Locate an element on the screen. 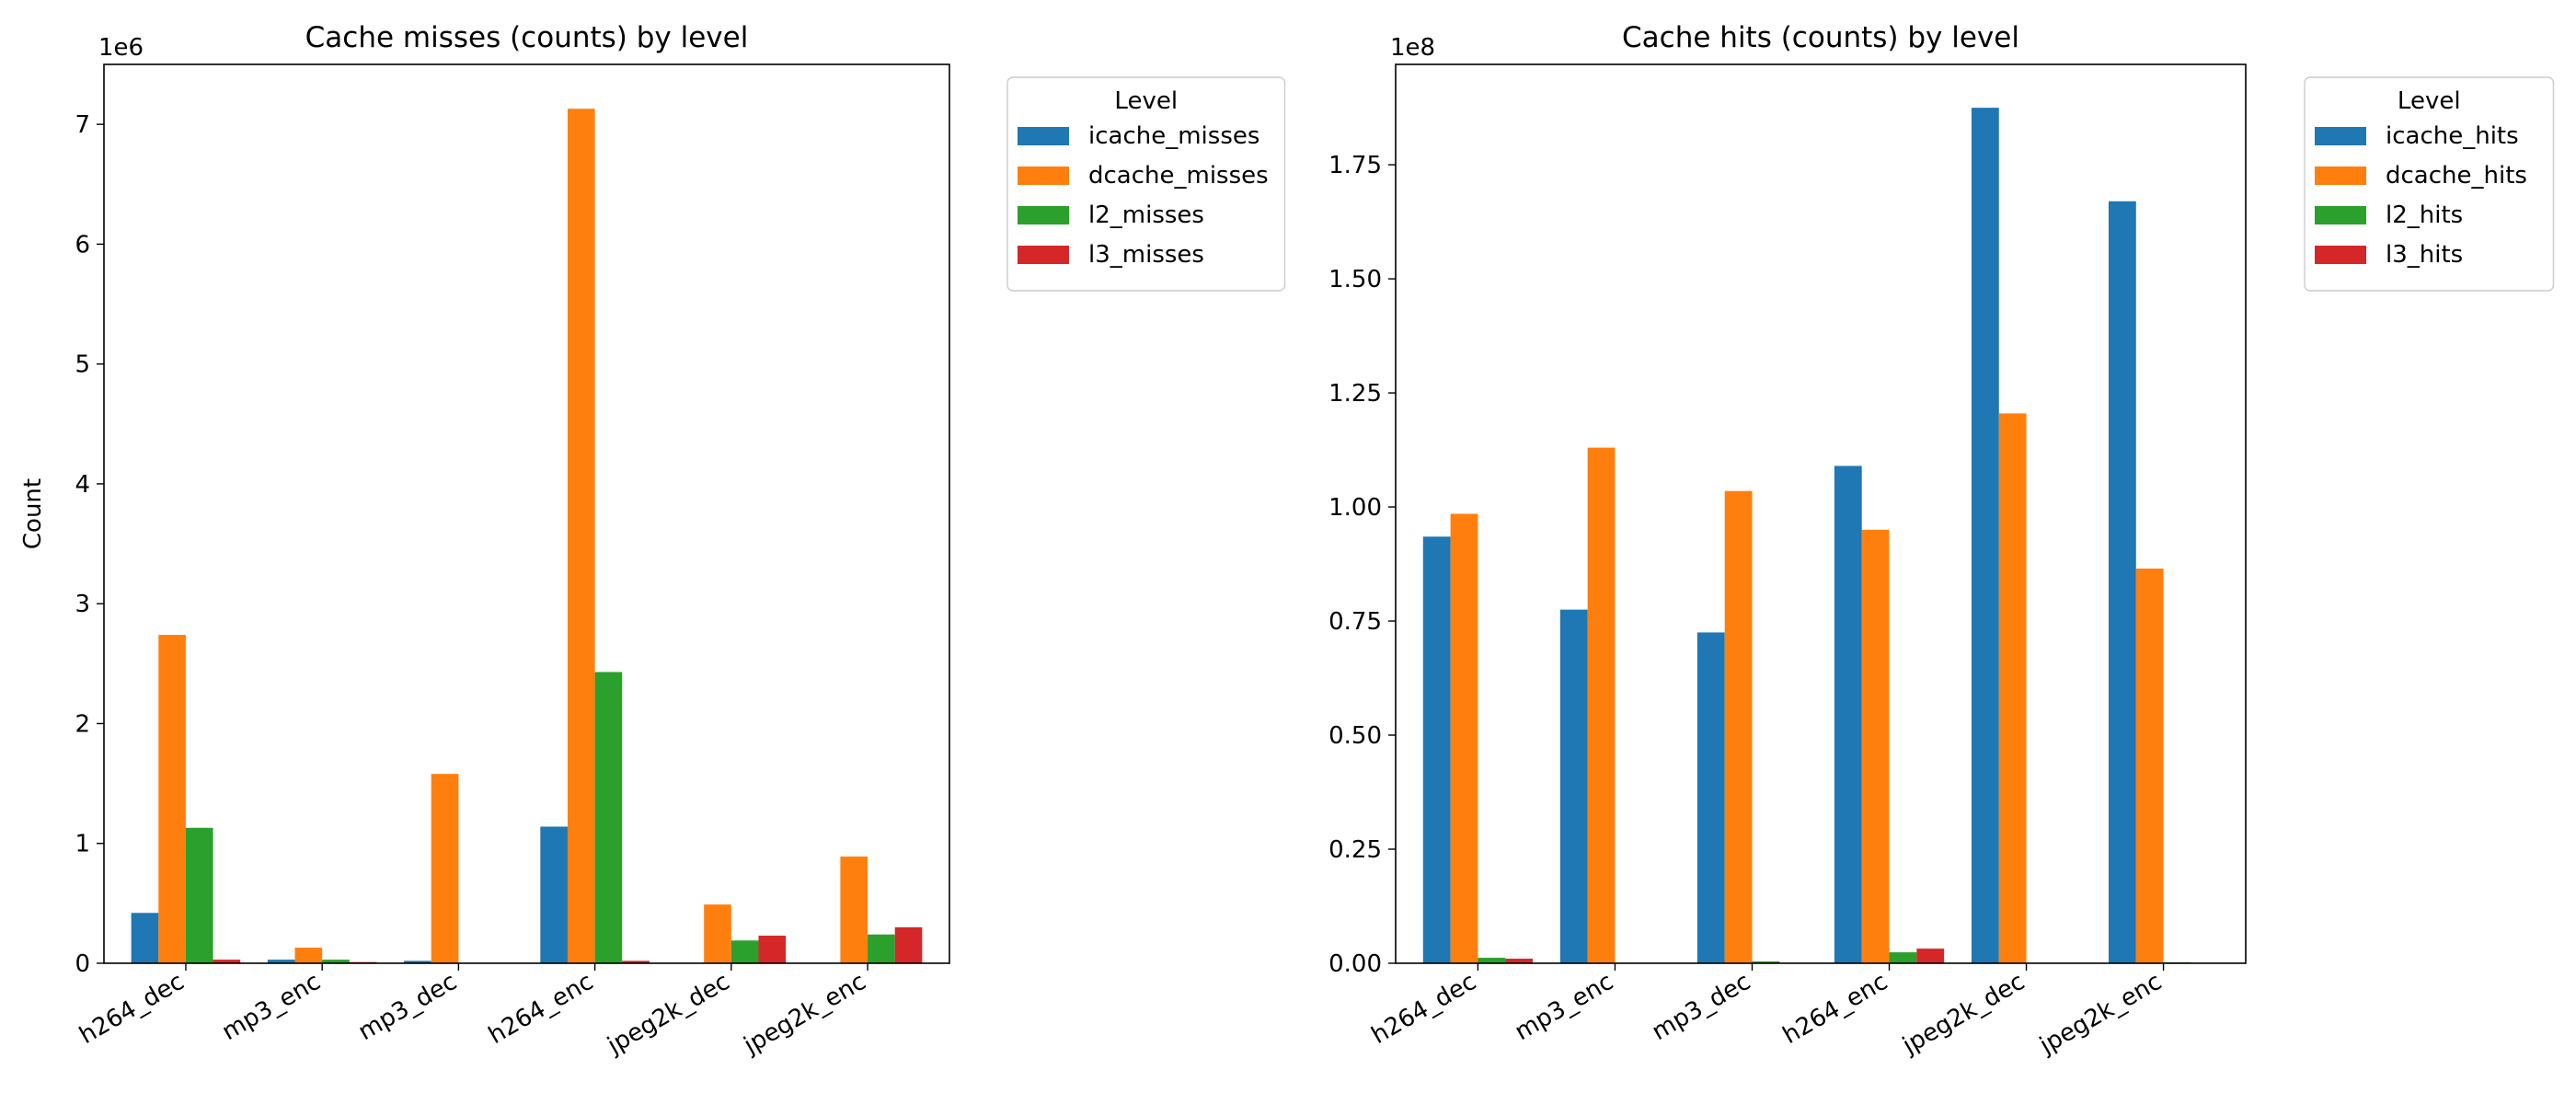  bar-dcache_misses-h264_enc is located at coordinates (581, 536).